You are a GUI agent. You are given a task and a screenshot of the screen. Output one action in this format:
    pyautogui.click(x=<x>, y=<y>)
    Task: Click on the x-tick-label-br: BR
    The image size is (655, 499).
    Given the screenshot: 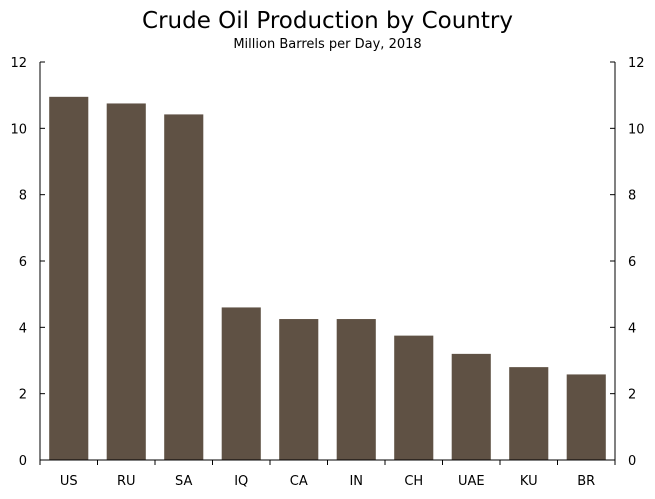 What is the action you would take?
    pyautogui.click(x=586, y=481)
    